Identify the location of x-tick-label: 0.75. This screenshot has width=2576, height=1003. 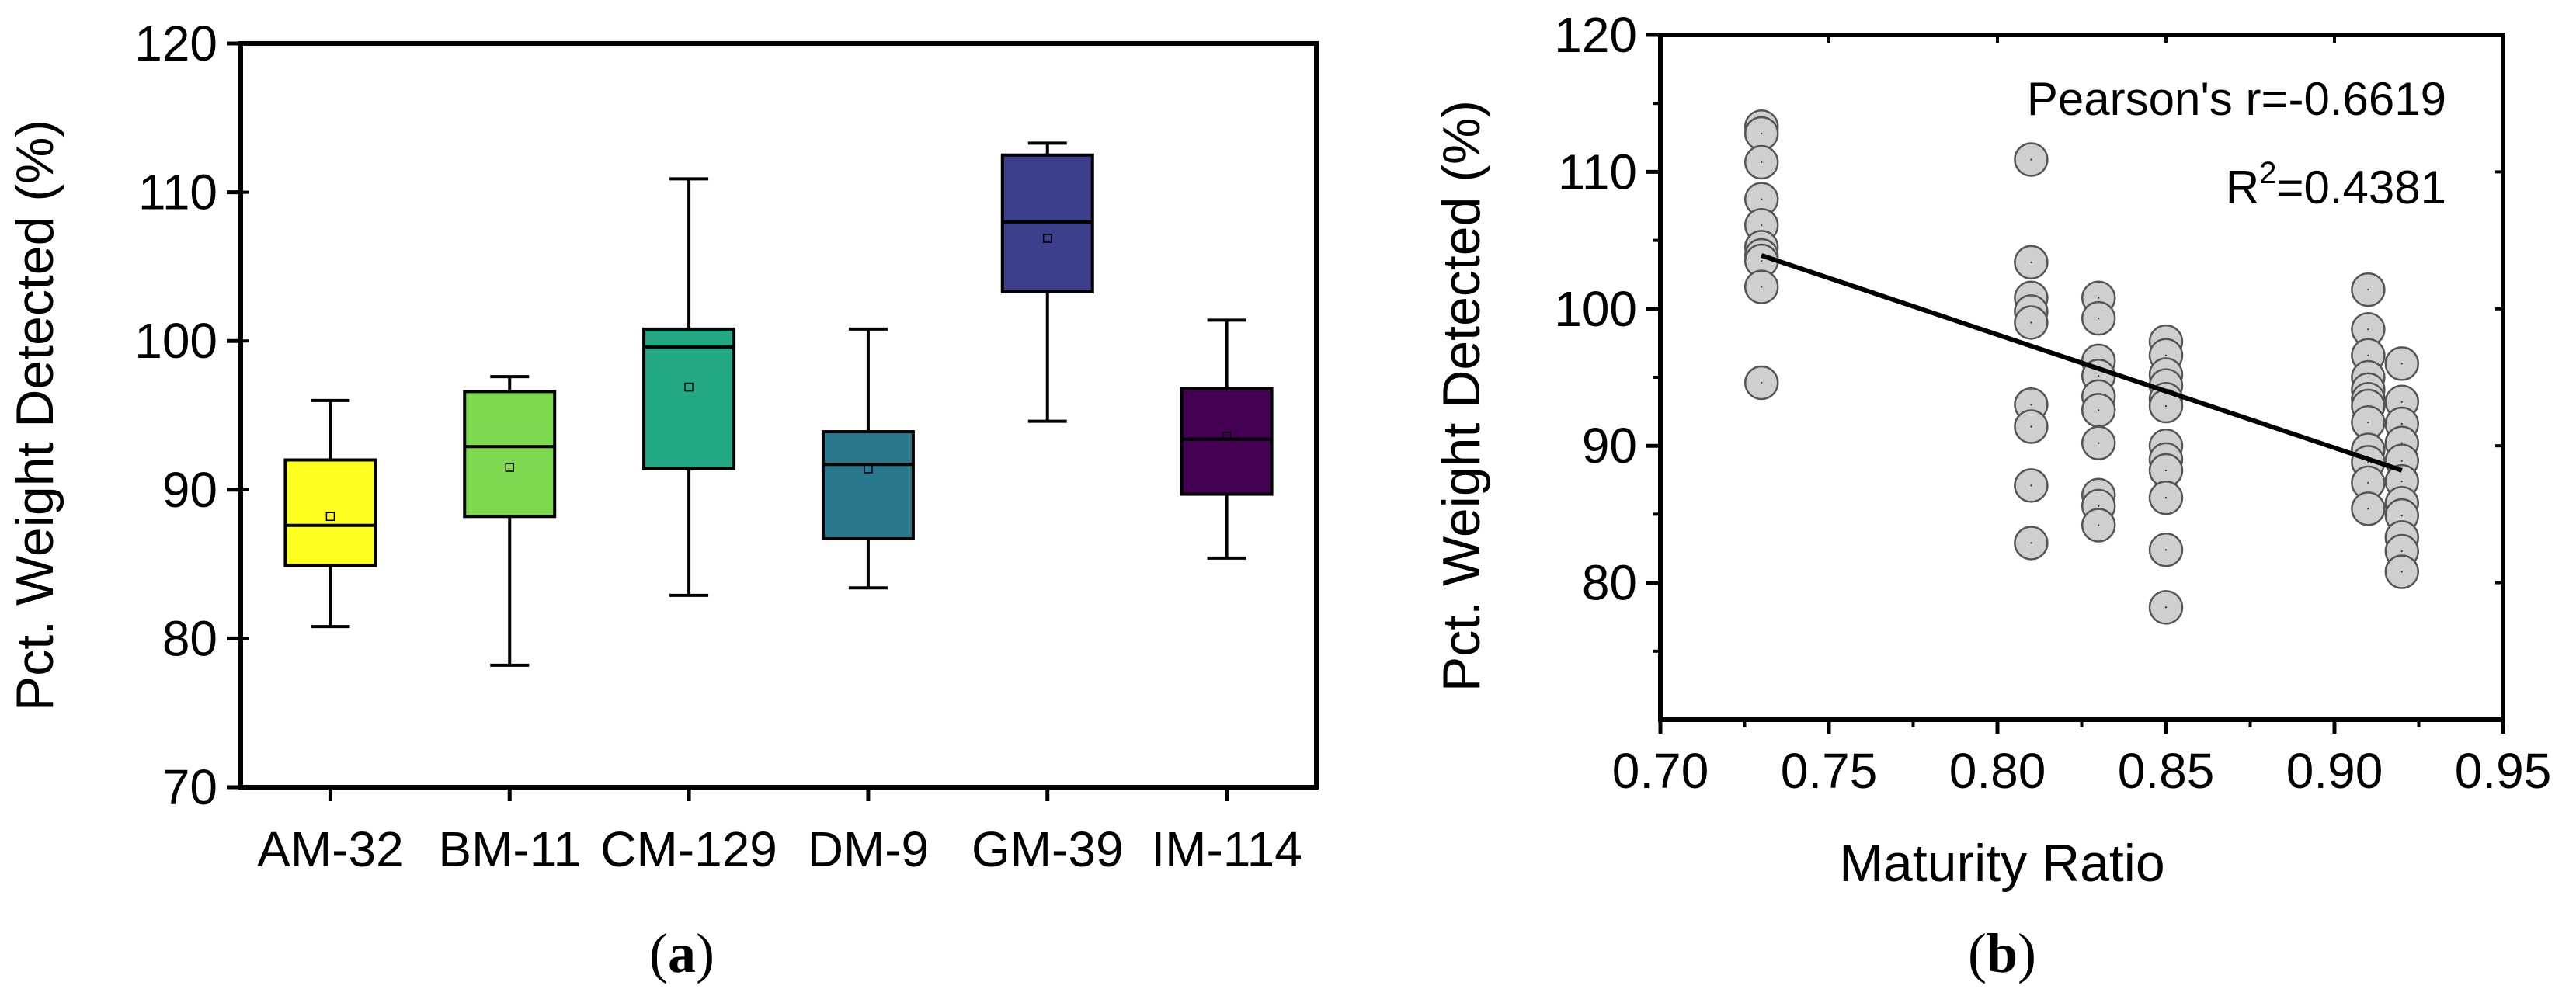
(1830, 771).